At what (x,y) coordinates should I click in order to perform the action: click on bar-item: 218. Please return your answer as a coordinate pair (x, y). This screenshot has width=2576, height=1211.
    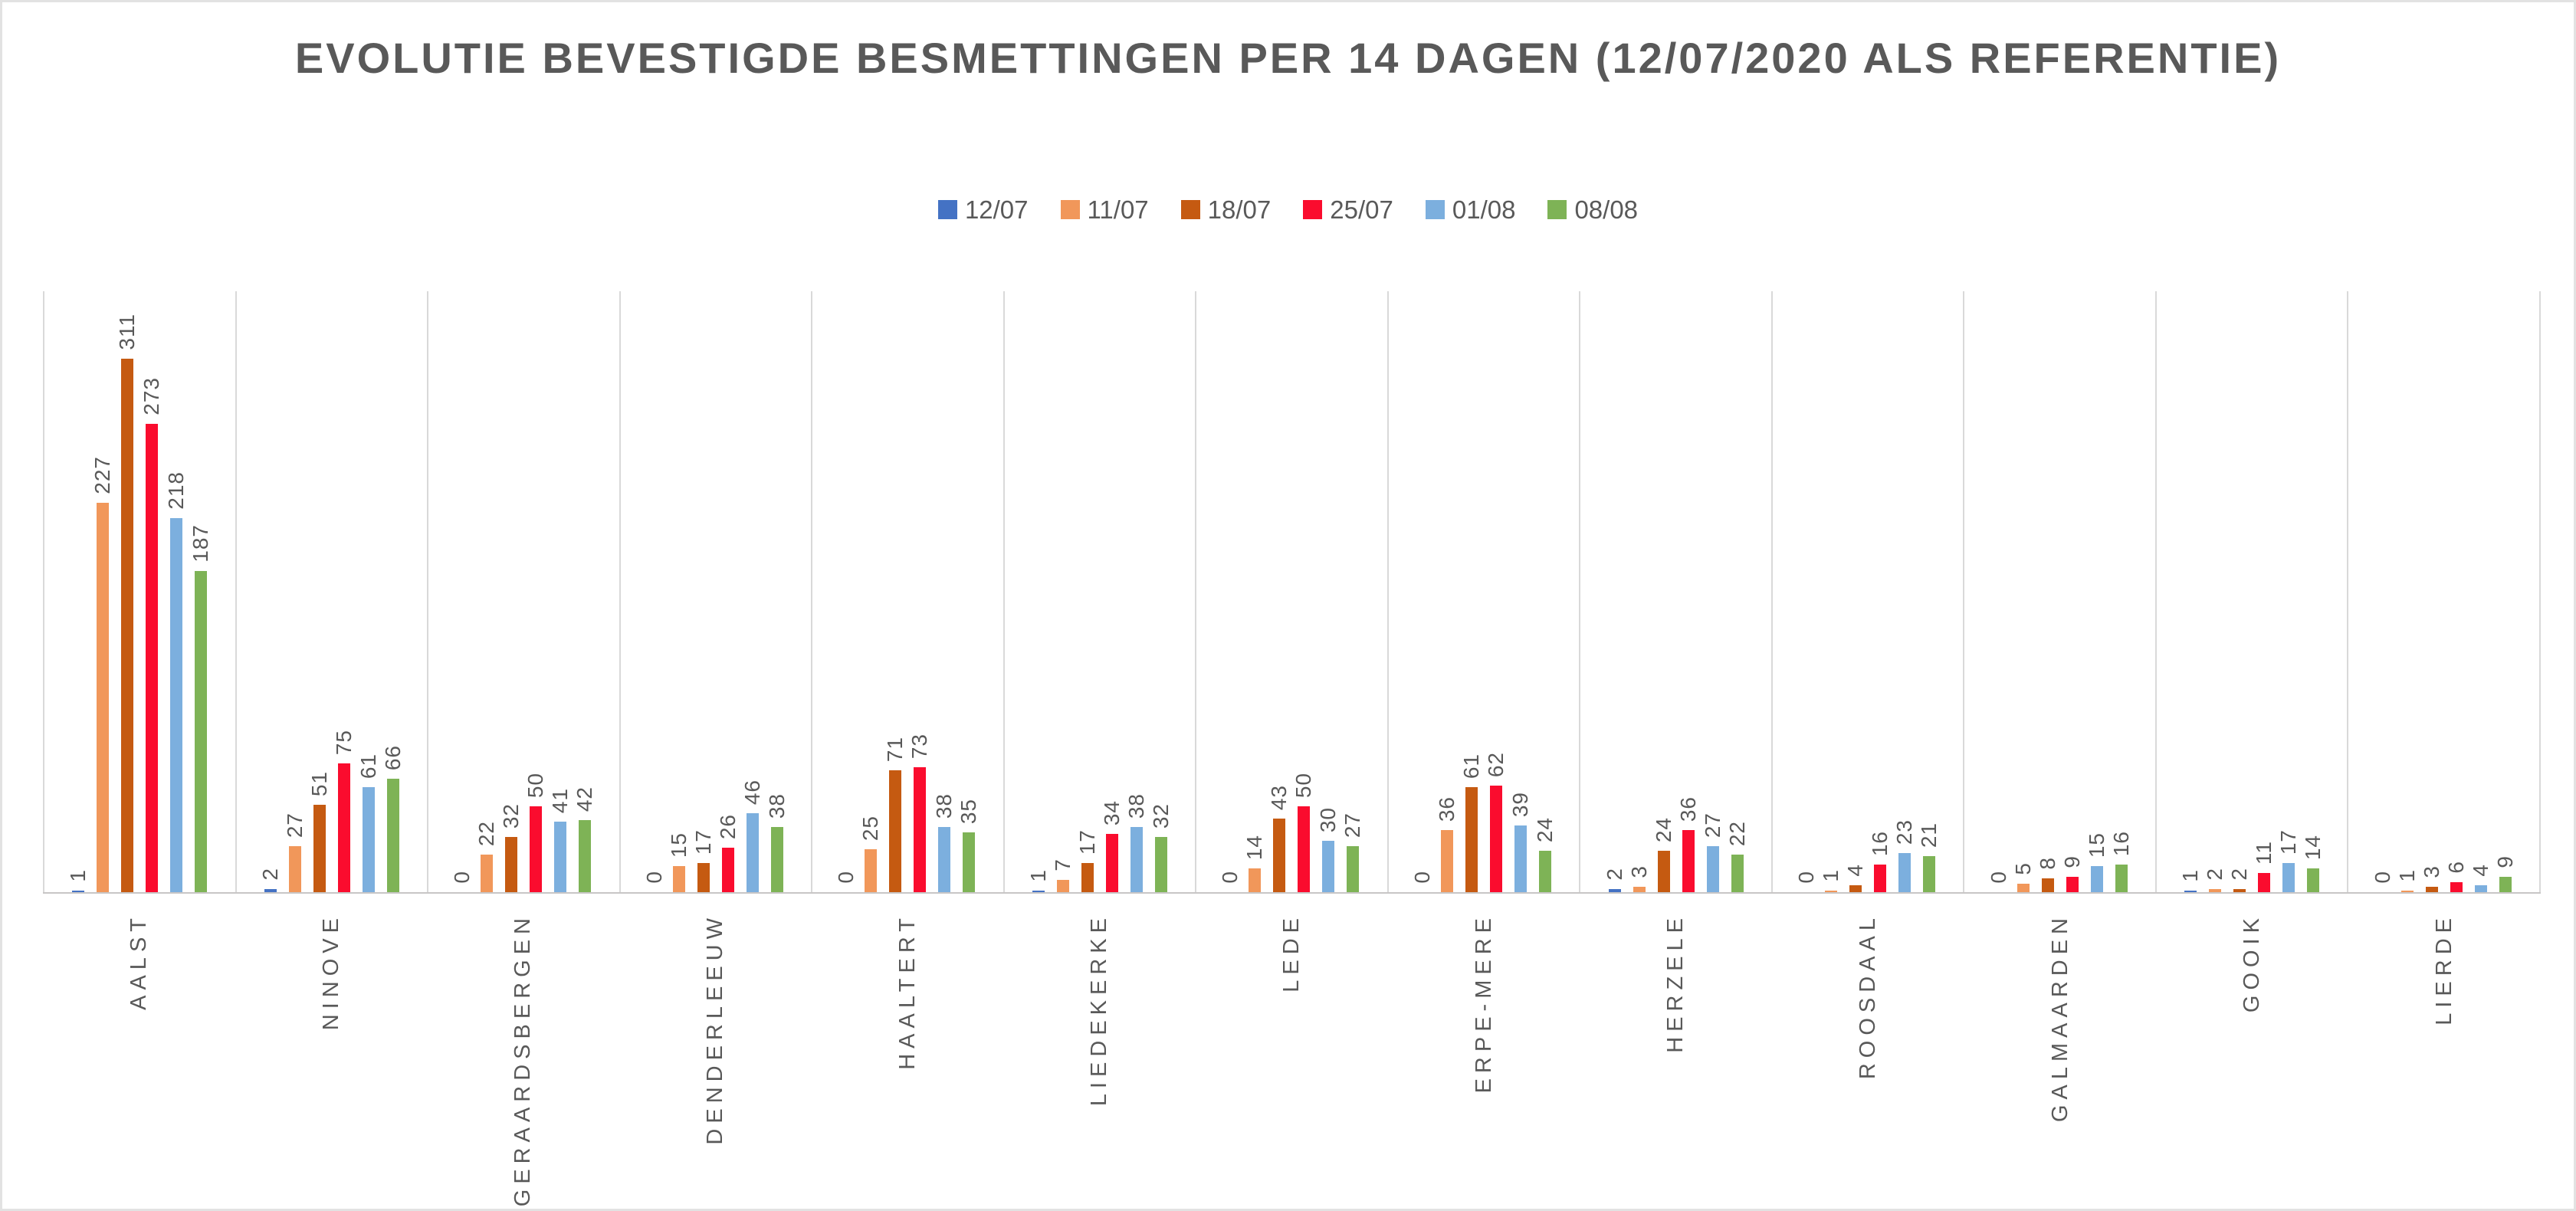
    Looking at the image, I should click on (176, 591).